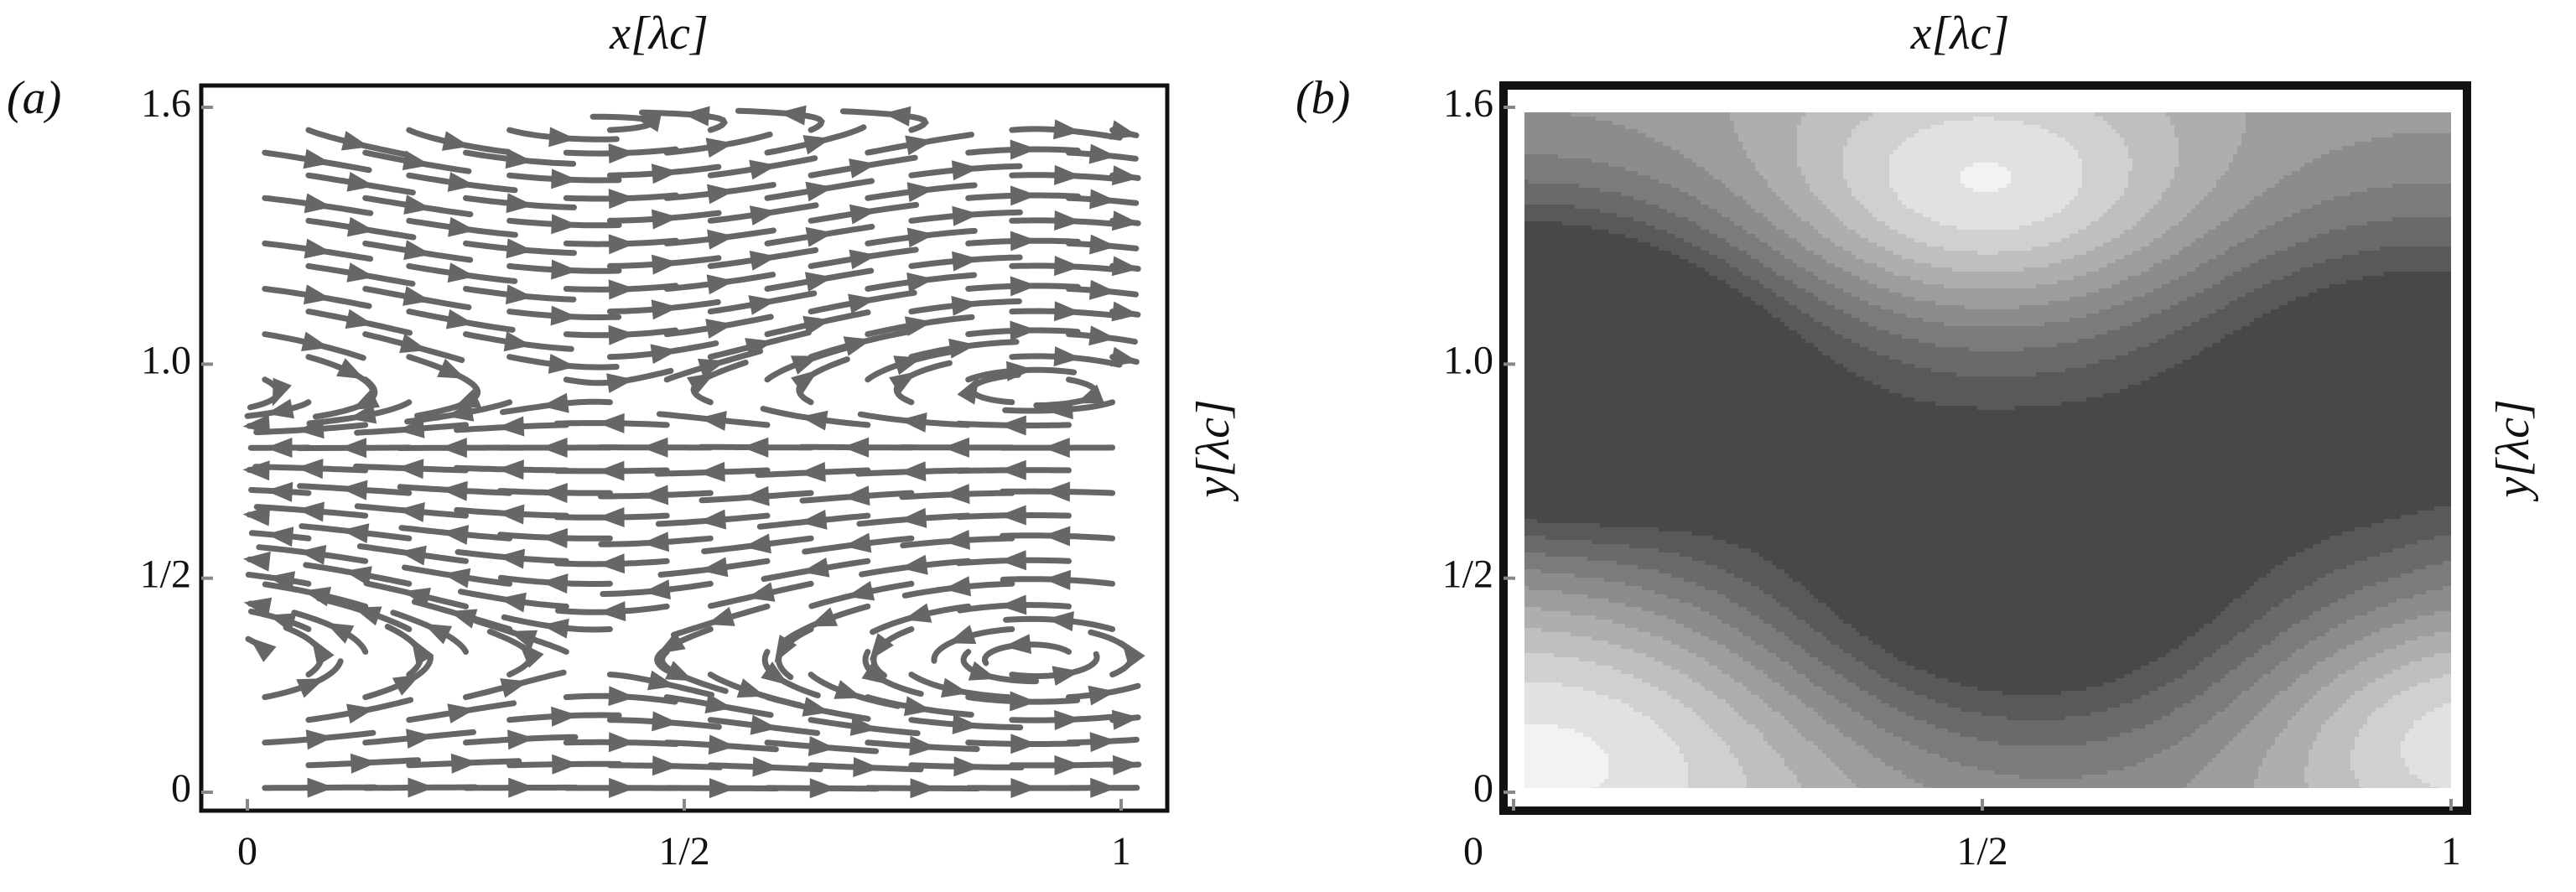  Describe the element at coordinates (884, 121) in the screenshot. I see `streamline` at that location.